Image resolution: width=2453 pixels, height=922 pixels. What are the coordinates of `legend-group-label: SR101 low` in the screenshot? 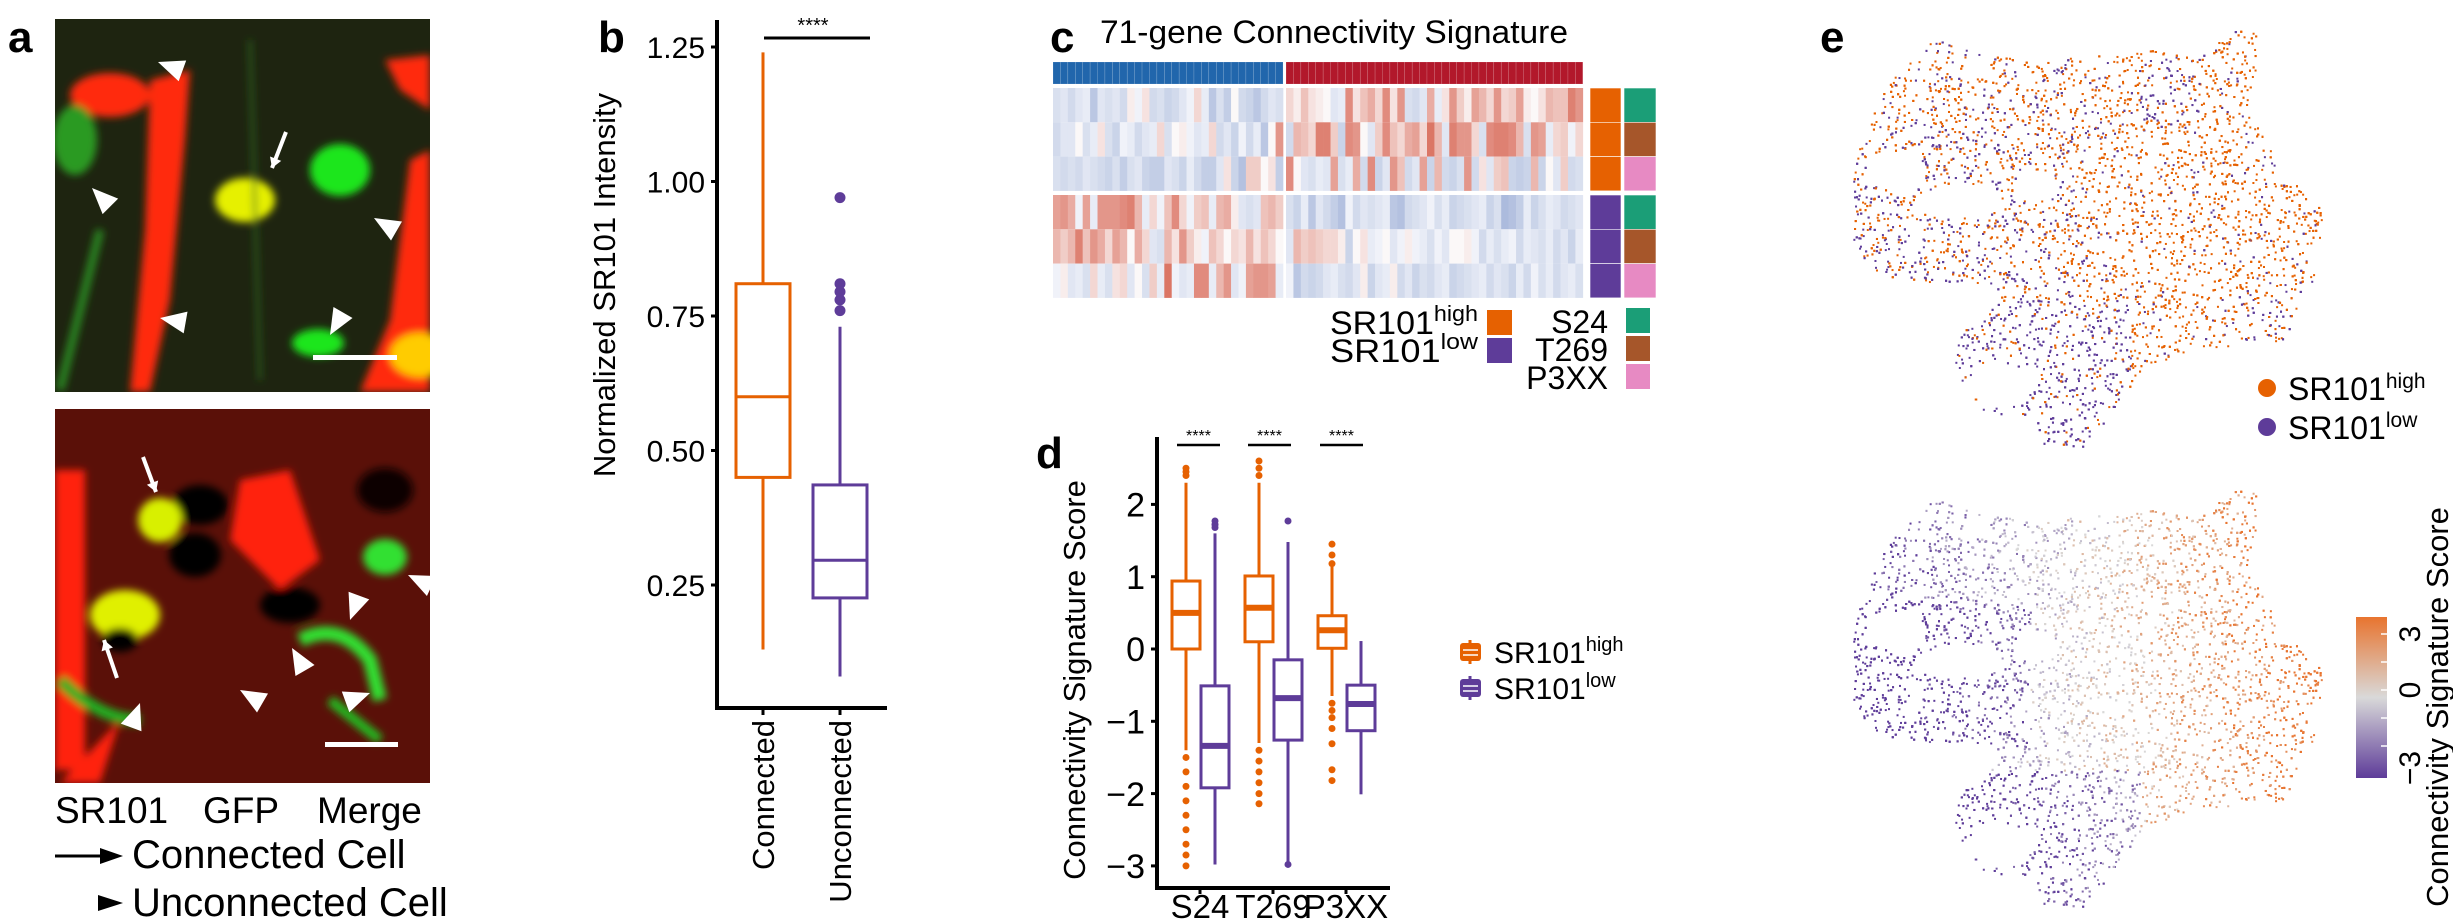 It's located at (1404, 349).